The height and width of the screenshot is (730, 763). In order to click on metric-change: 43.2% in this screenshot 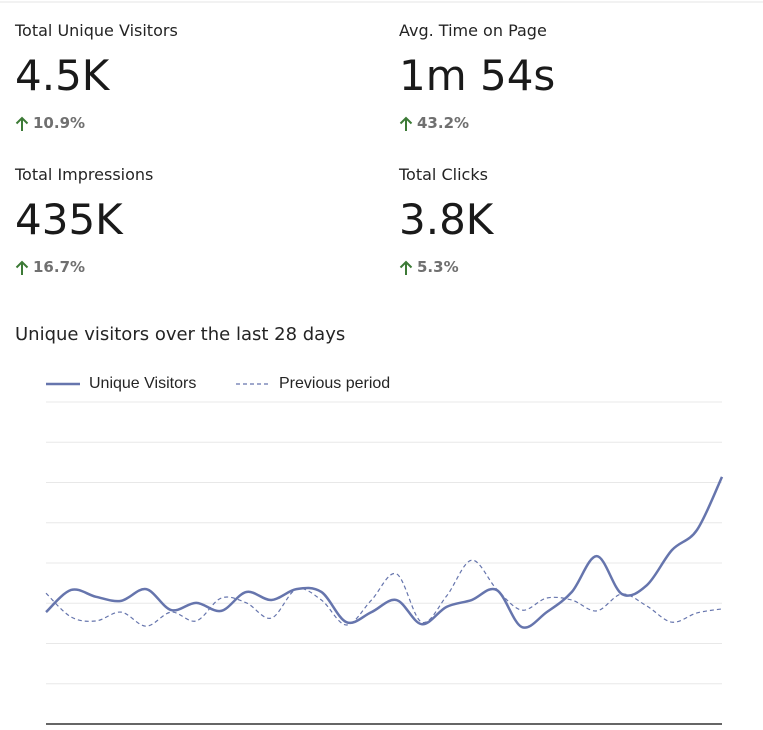, I will do `click(443, 123)`.